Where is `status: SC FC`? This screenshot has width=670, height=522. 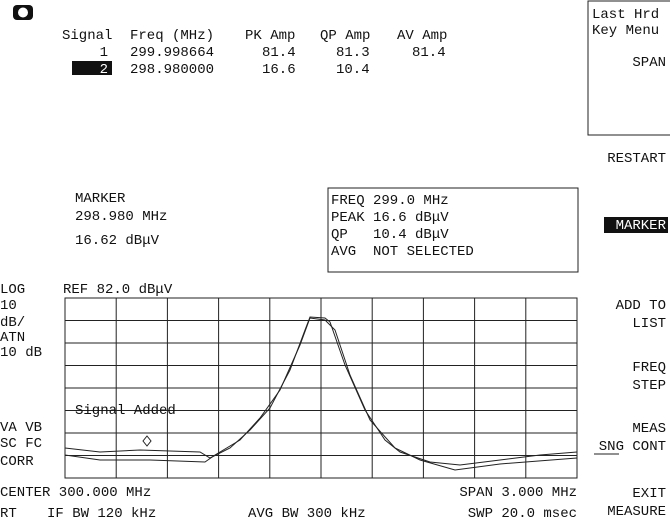
status: SC FC is located at coordinates (21, 444).